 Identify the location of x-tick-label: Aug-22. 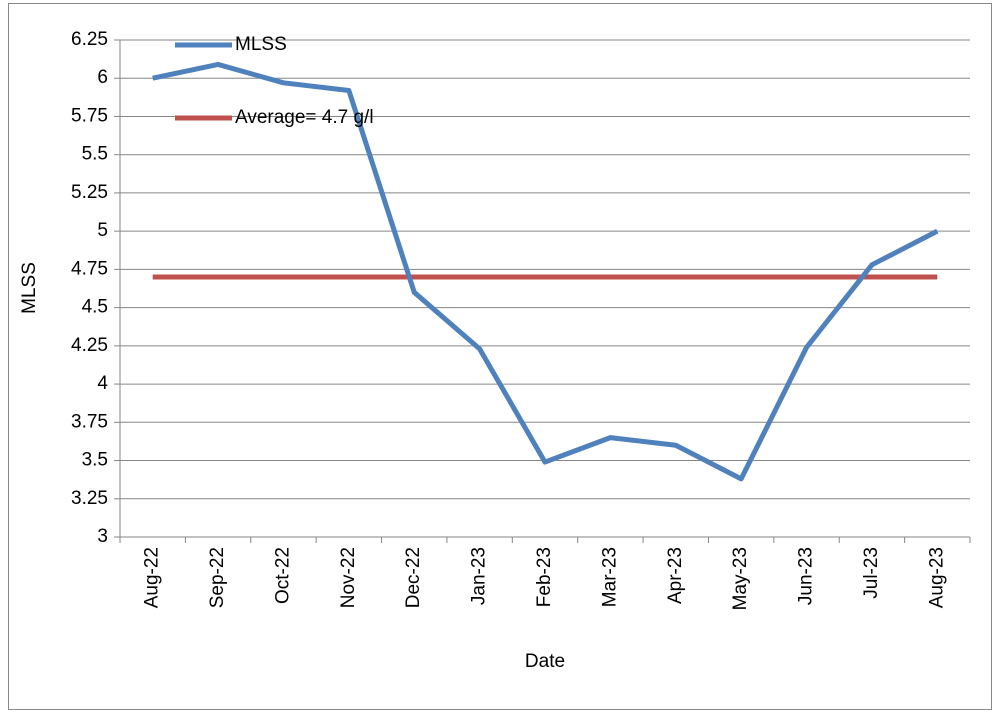
(152, 577).